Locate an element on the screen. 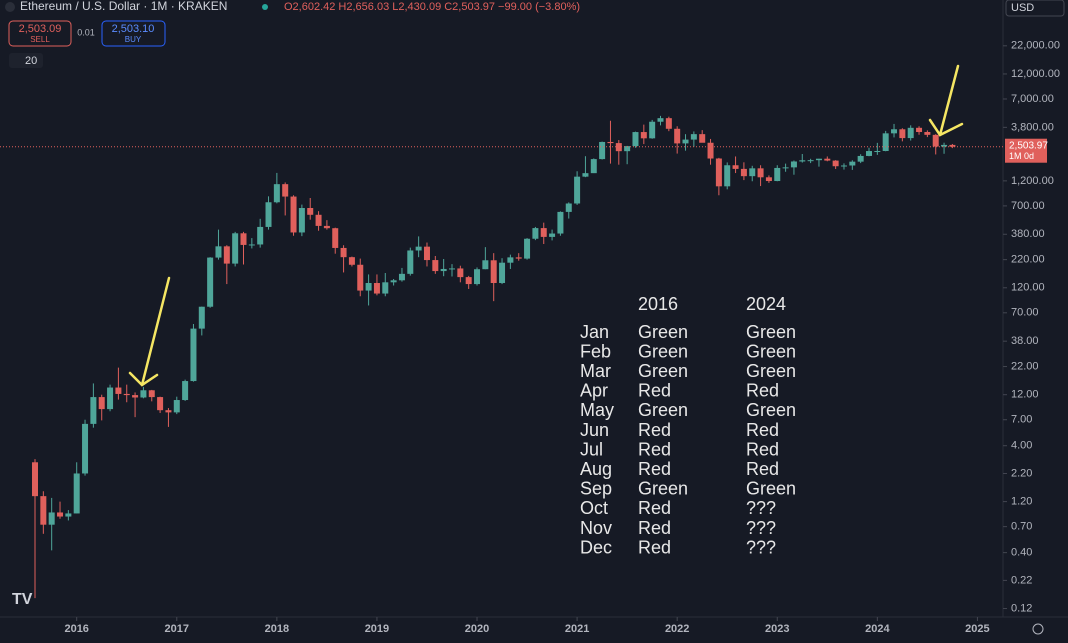  quantity: 20 is located at coordinates (31, 61).